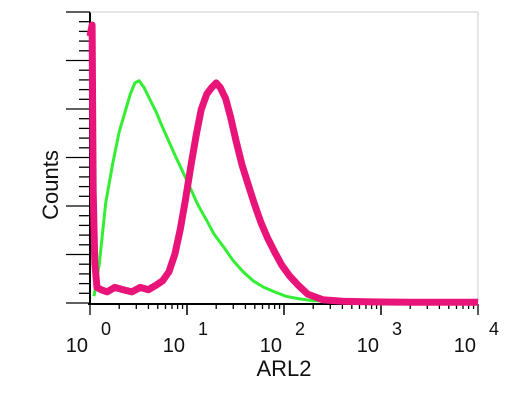 This screenshot has height=404, width=528. What do you see at coordinates (397, 329) in the screenshot?
I see `x-tick-label-exponent: 3` at bounding box center [397, 329].